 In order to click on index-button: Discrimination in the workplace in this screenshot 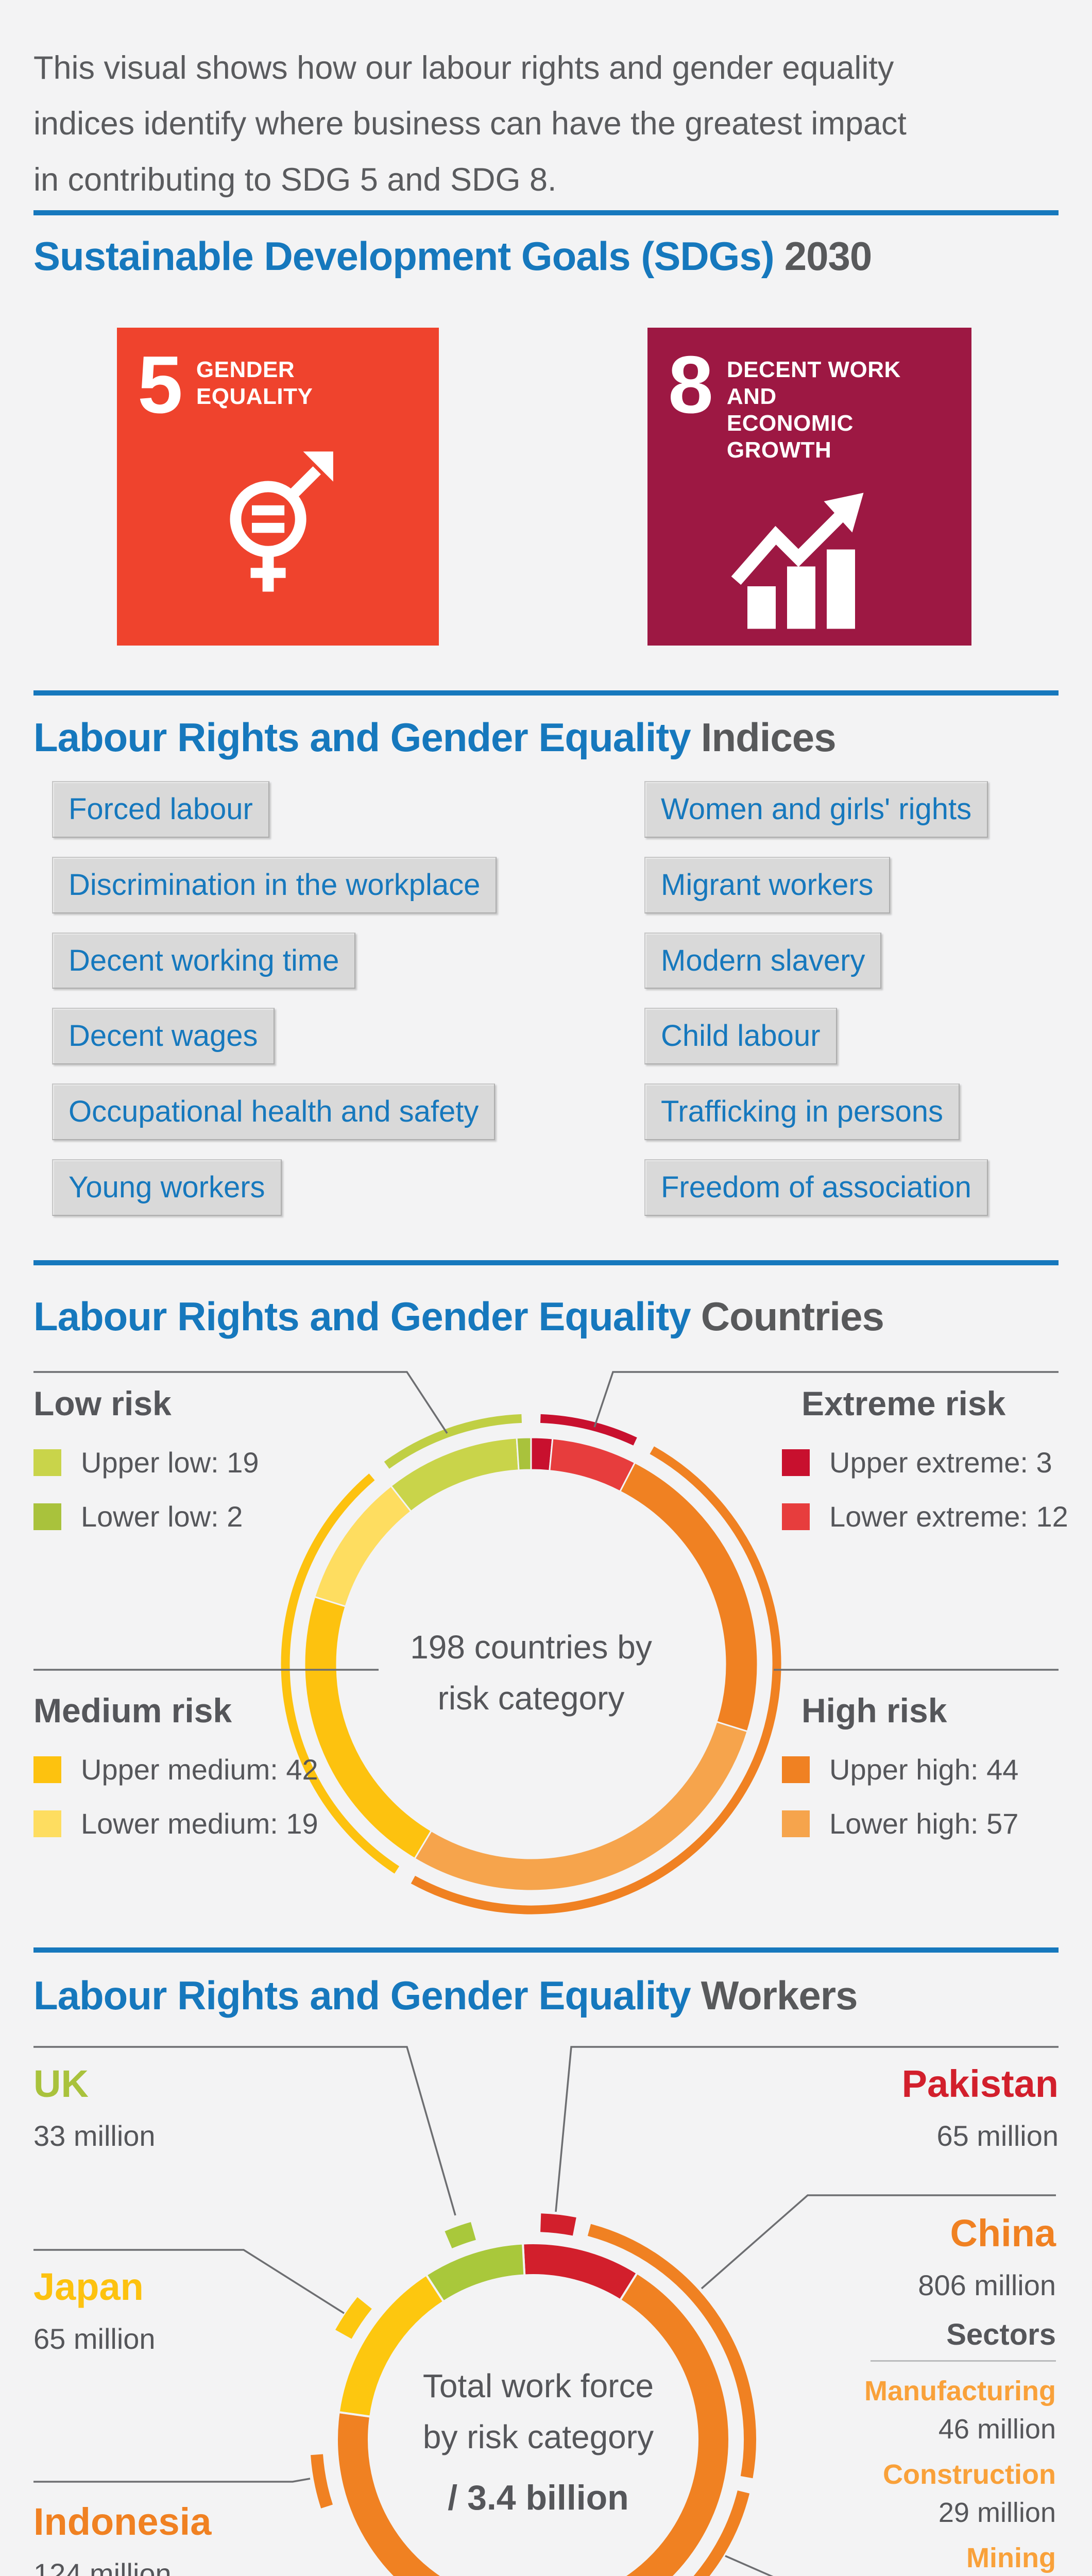, I will do `click(274, 884)`.